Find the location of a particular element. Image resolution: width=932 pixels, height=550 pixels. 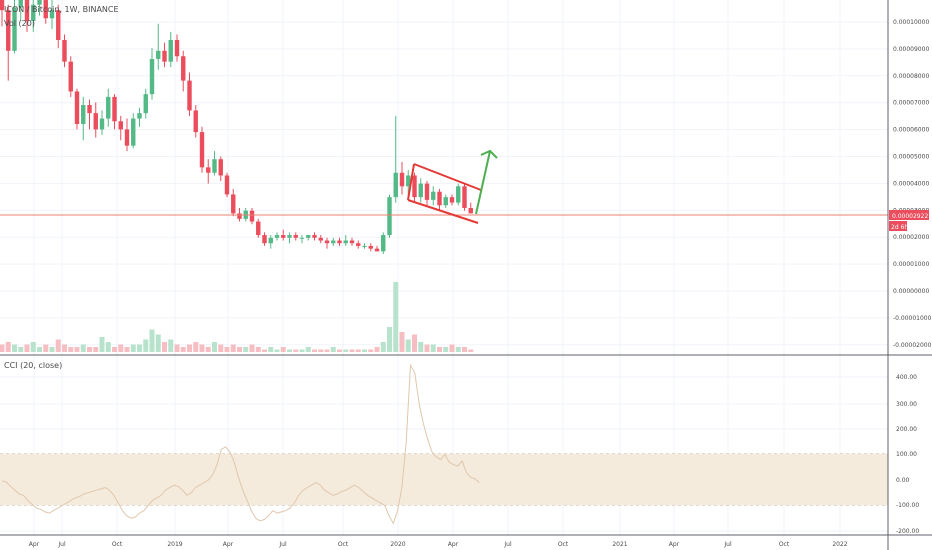

cci-tick-label: -200.00 is located at coordinates (907, 531).